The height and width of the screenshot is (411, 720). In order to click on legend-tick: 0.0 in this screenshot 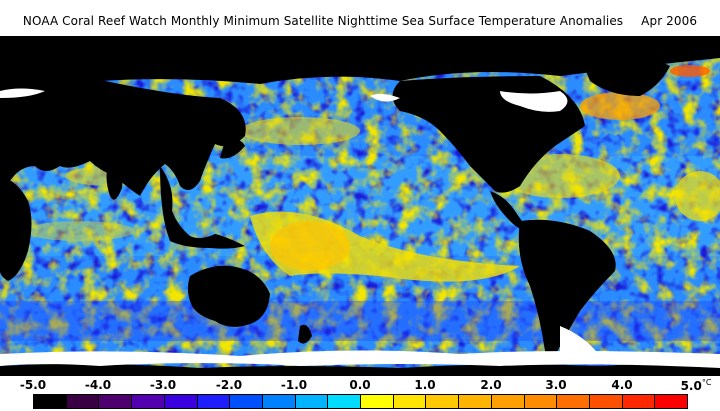, I will do `click(360, 385)`.